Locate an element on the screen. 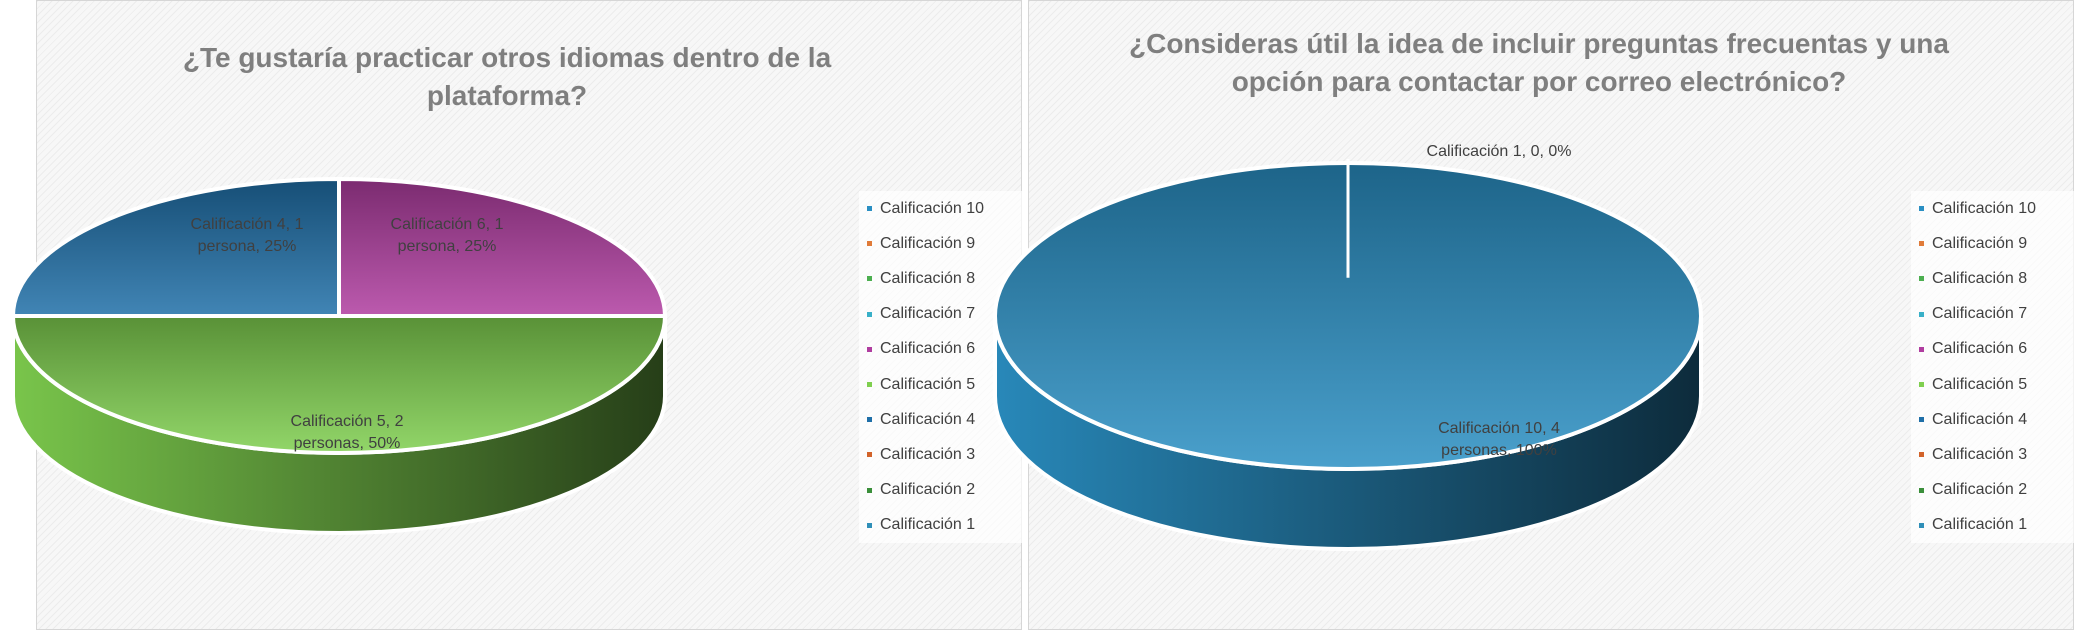  data-label-calificacion-5: Calificación 5, 2 personas, 50% is located at coordinates (347, 432).